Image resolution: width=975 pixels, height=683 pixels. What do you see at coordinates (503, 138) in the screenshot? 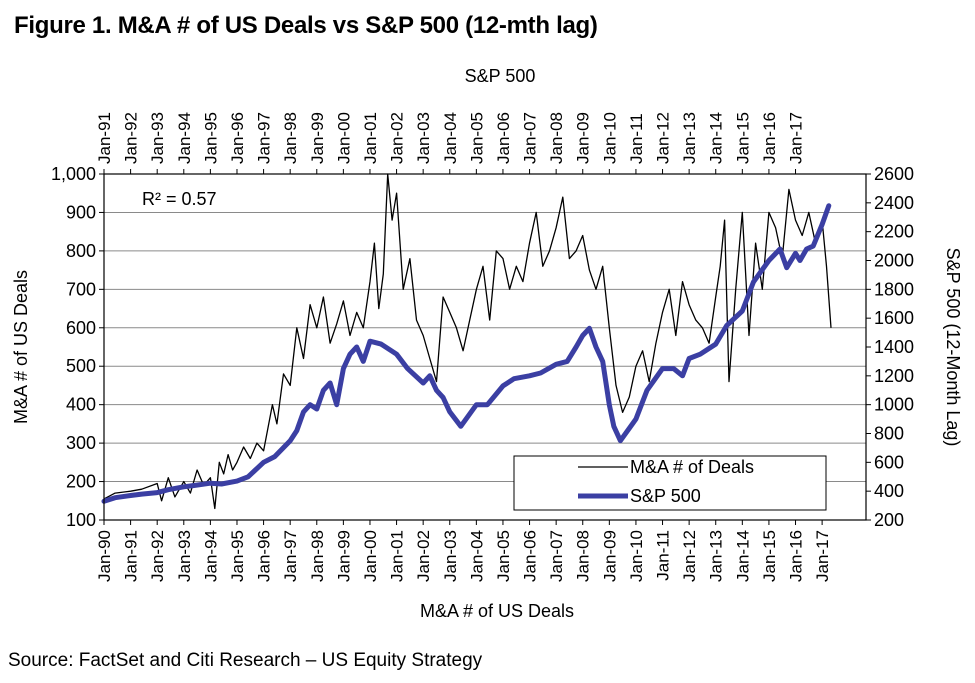
I see `top-tick-label: Jan-06` at bounding box center [503, 138].